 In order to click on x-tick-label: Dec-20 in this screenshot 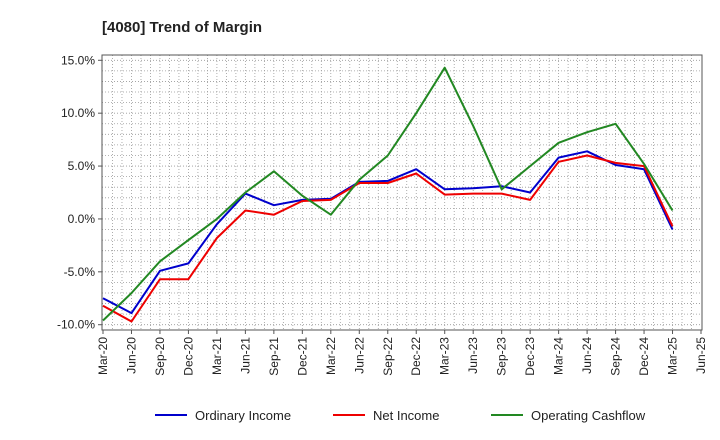, I will do `click(188, 356)`.